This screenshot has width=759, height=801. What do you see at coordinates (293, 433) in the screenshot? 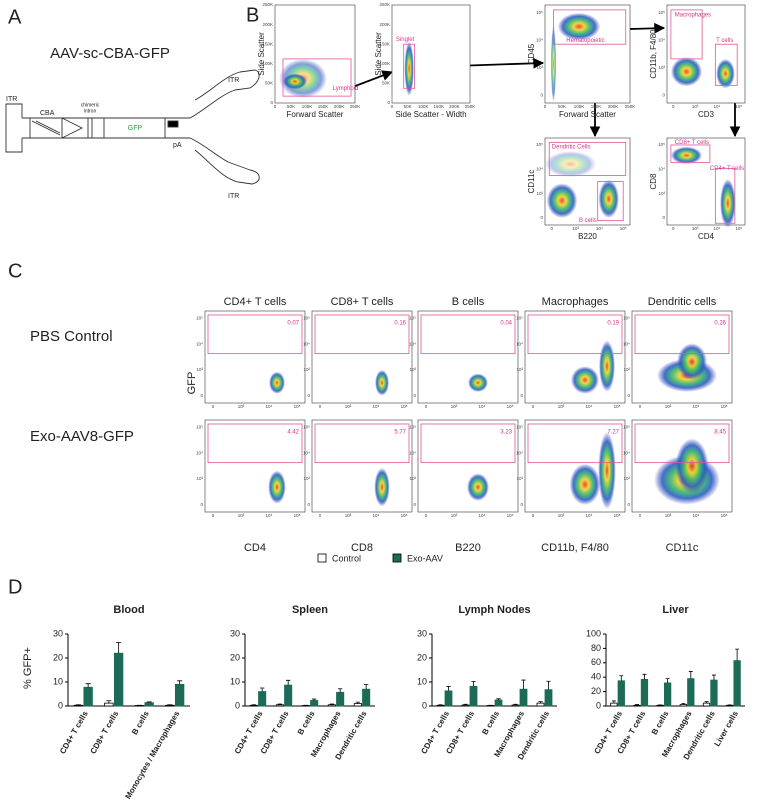
I see `gate-percent: 4.42` at bounding box center [293, 433].